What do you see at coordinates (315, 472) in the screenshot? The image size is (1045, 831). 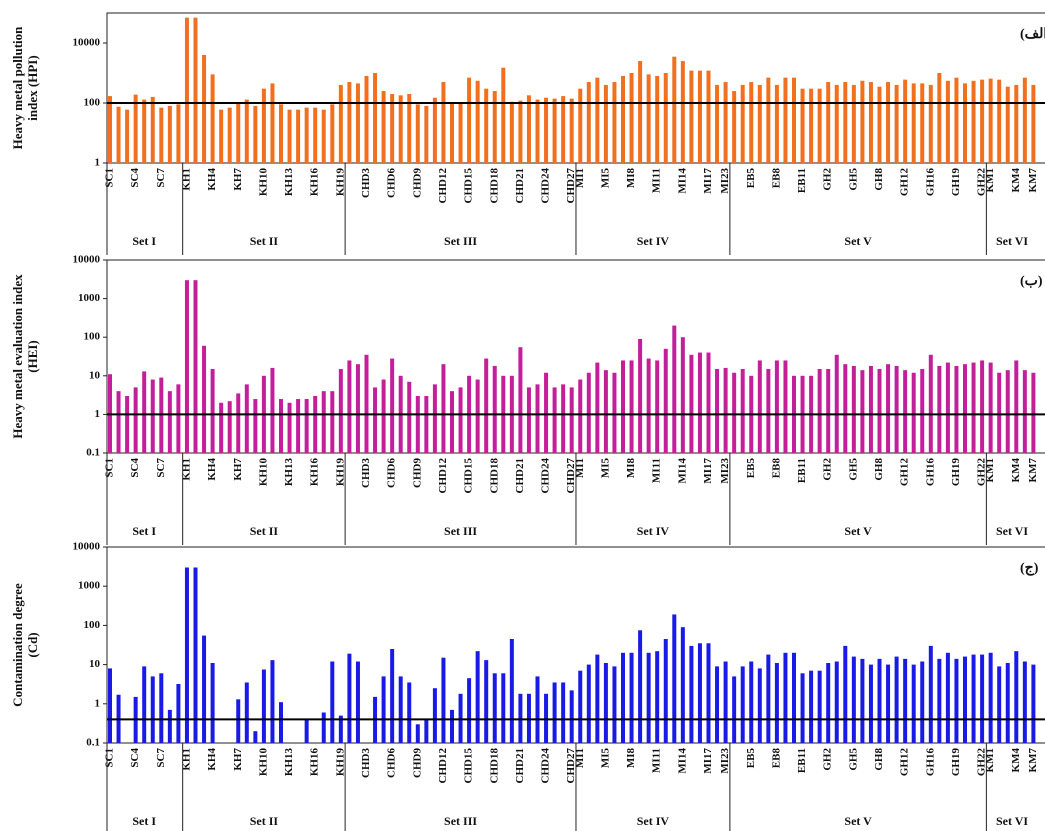 I see `x-tick-label: KH16` at bounding box center [315, 472].